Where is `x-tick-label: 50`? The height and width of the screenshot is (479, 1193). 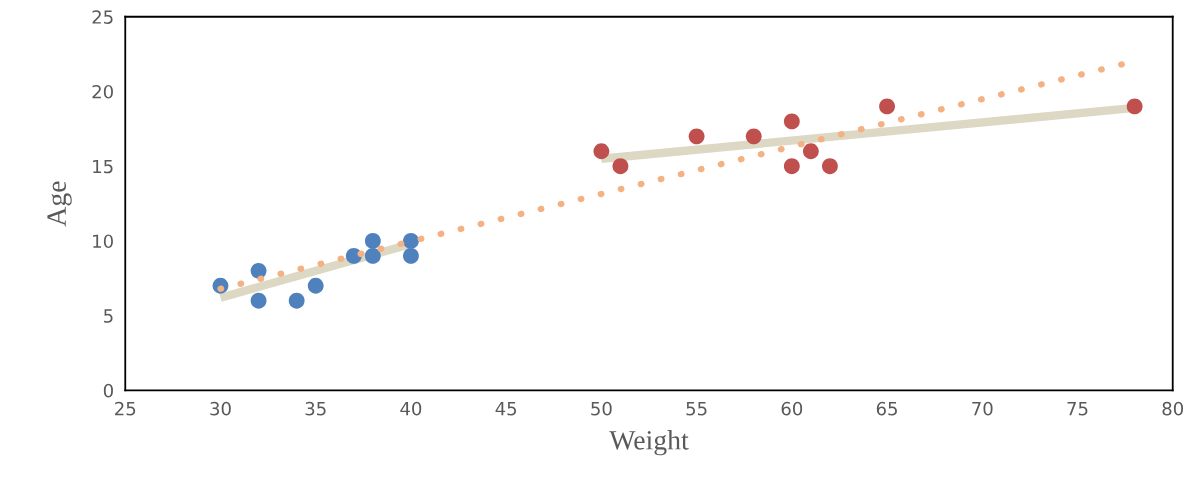
x-tick-label: 50 is located at coordinates (601, 408).